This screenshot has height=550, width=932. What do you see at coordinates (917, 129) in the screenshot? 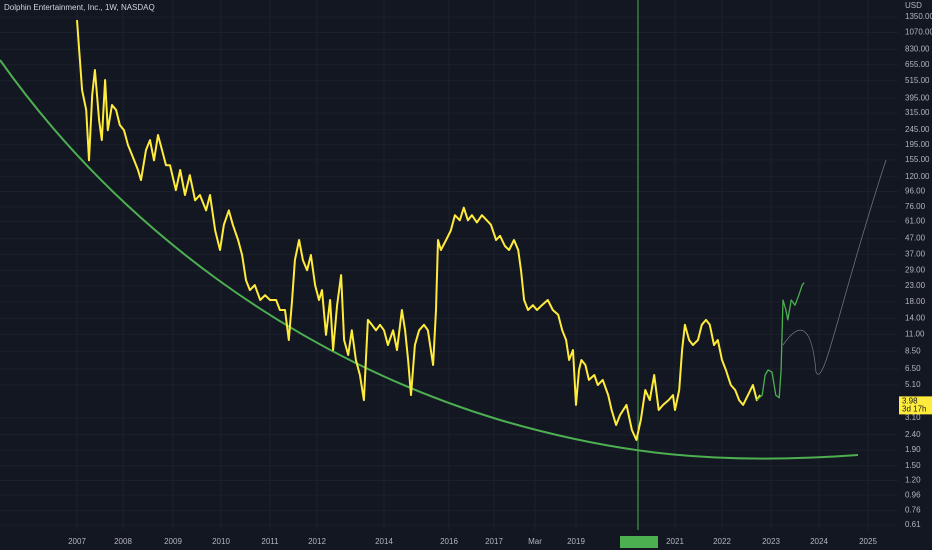
I see `y-tick-label: 245.00` at bounding box center [917, 129].